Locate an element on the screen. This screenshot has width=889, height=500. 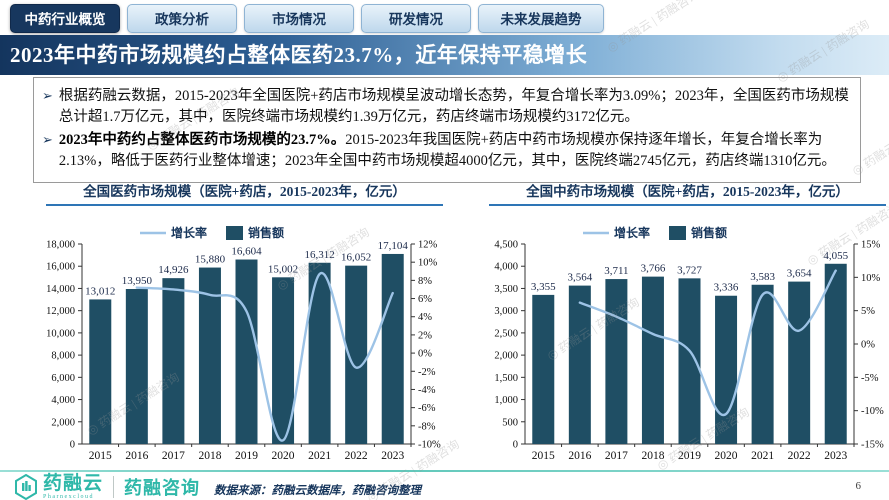
tab-3: 市场情况 is located at coordinates (299, 18).